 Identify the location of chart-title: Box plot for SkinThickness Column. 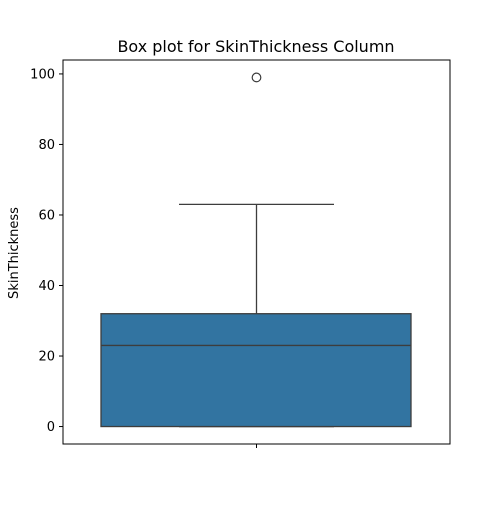
(255, 46).